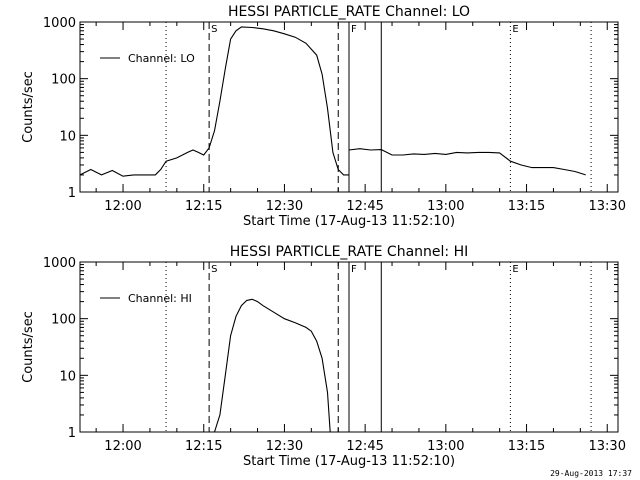 This screenshot has width=640, height=480. Describe the element at coordinates (591, 473) in the screenshot. I see `footer-timestamp: 29-Aug-2013 17:37` at that location.